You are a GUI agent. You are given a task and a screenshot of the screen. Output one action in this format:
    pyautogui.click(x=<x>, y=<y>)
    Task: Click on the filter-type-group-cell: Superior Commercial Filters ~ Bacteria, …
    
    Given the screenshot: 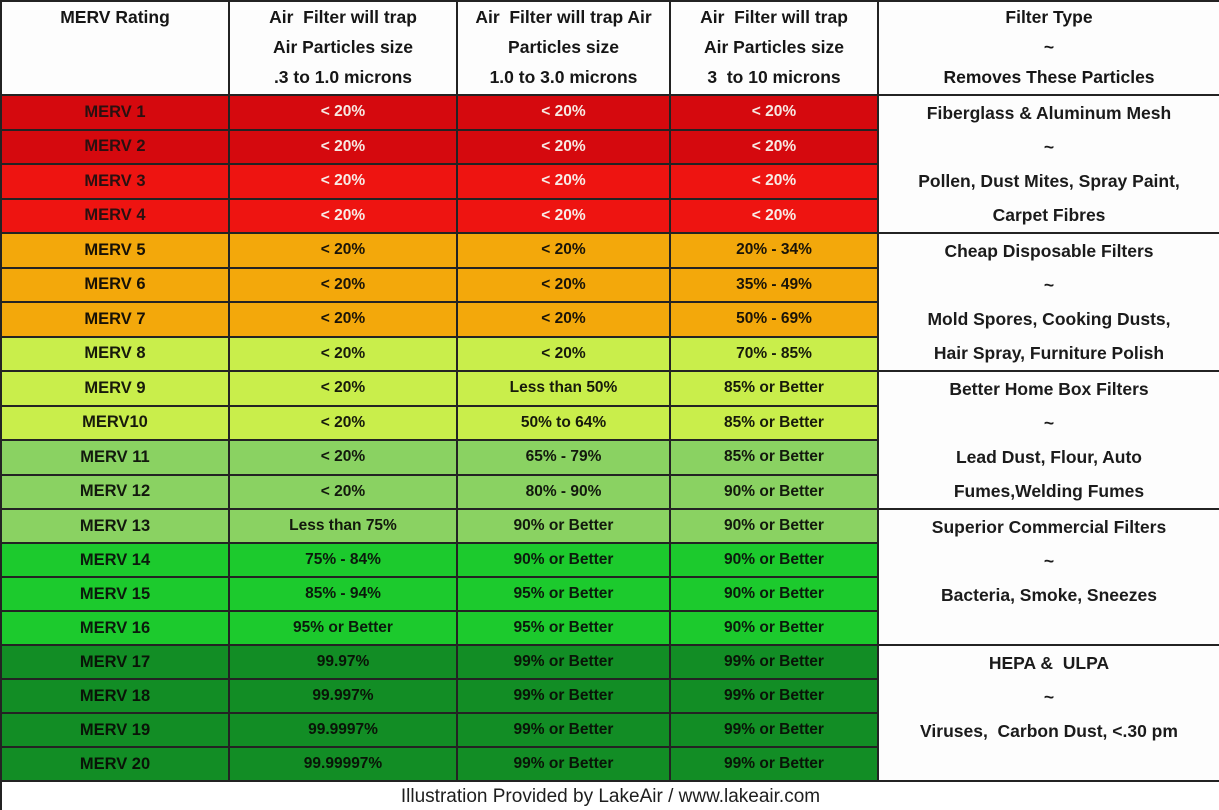 What is the action you would take?
    pyautogui.click(x=1048, y=577)
    